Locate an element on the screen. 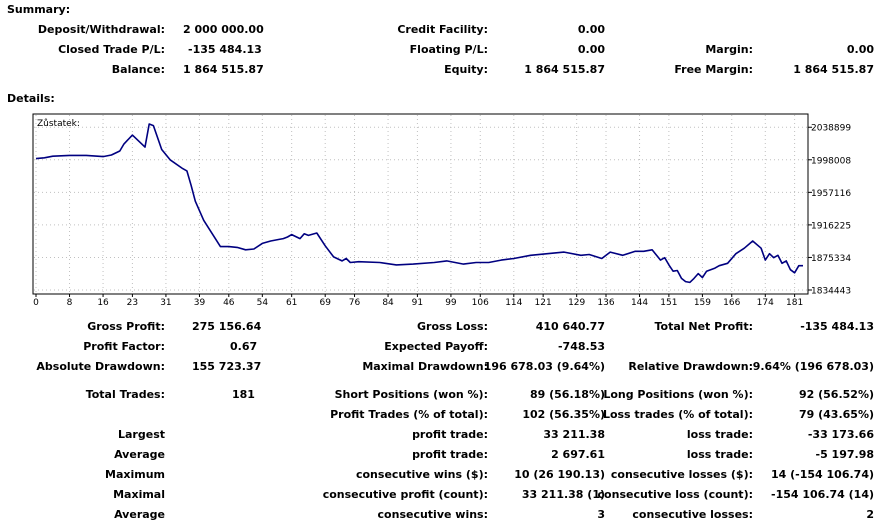 This screenshot has height=526, width=886. max-consecutive-losses-label: consecutive losses ($): is located at coordinates (681, 474).